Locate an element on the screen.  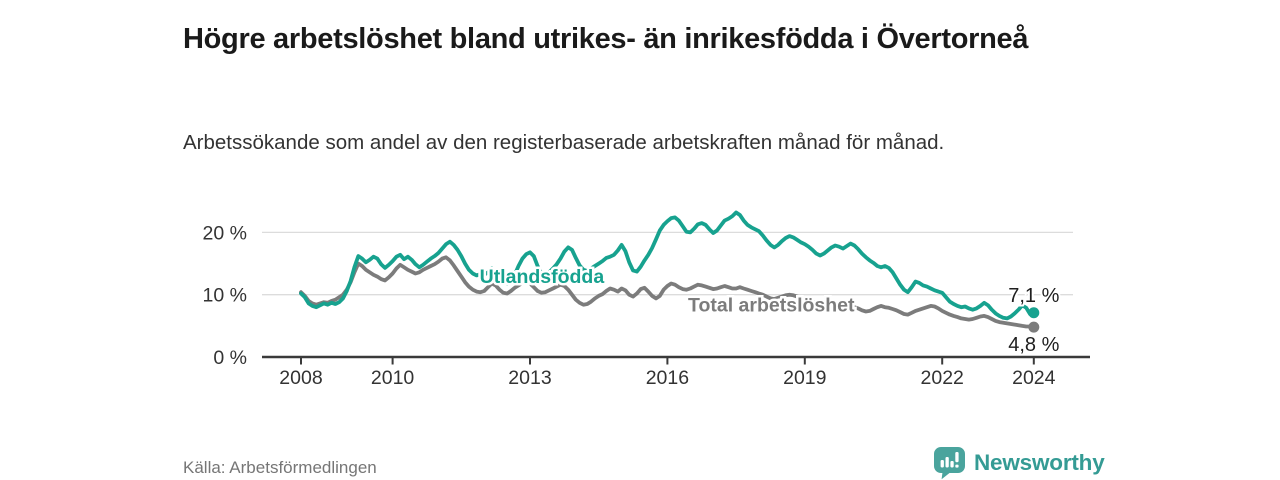
x-axis-tick-label: 2013 is located at coordinates (529, 378).